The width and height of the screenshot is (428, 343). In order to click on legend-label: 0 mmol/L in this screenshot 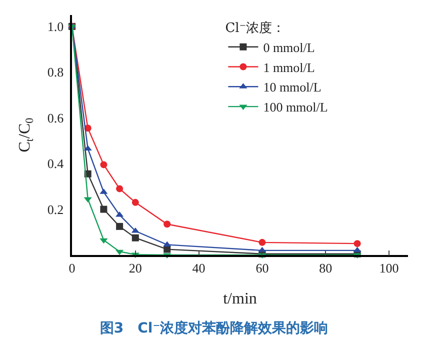, I will do `click(289, 47)`.